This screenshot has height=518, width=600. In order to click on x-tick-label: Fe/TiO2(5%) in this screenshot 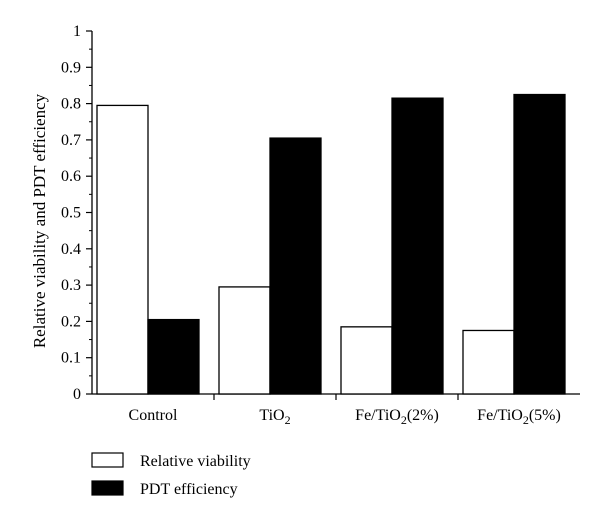, I will do `click(519, 417)`.